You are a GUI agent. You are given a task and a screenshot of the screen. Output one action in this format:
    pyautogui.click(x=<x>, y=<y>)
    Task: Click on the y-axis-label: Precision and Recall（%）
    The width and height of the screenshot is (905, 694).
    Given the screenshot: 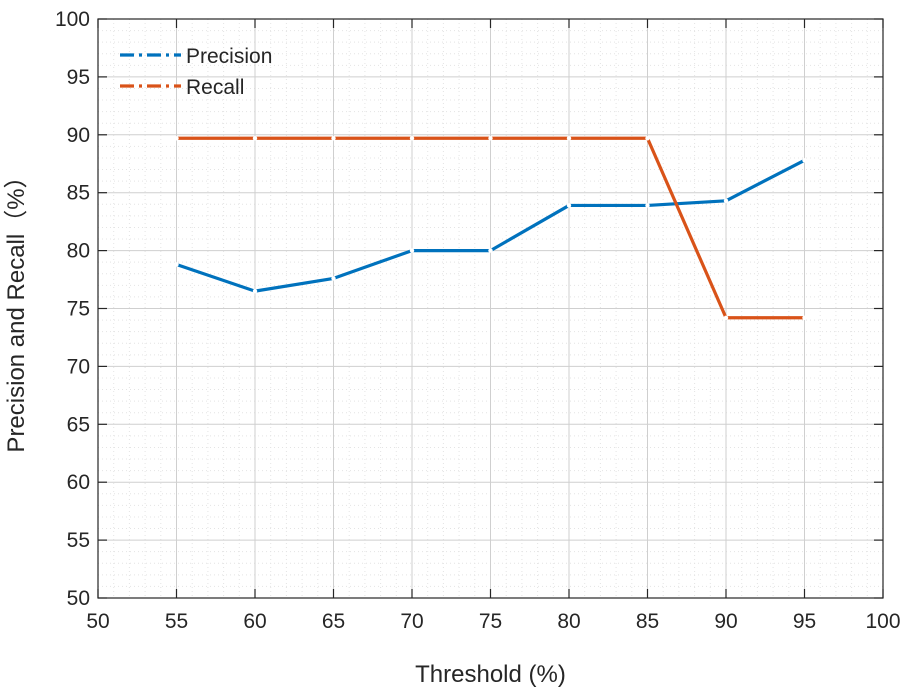 What is the action you would take?
    pyautogui.click(x=16, y=308)
    